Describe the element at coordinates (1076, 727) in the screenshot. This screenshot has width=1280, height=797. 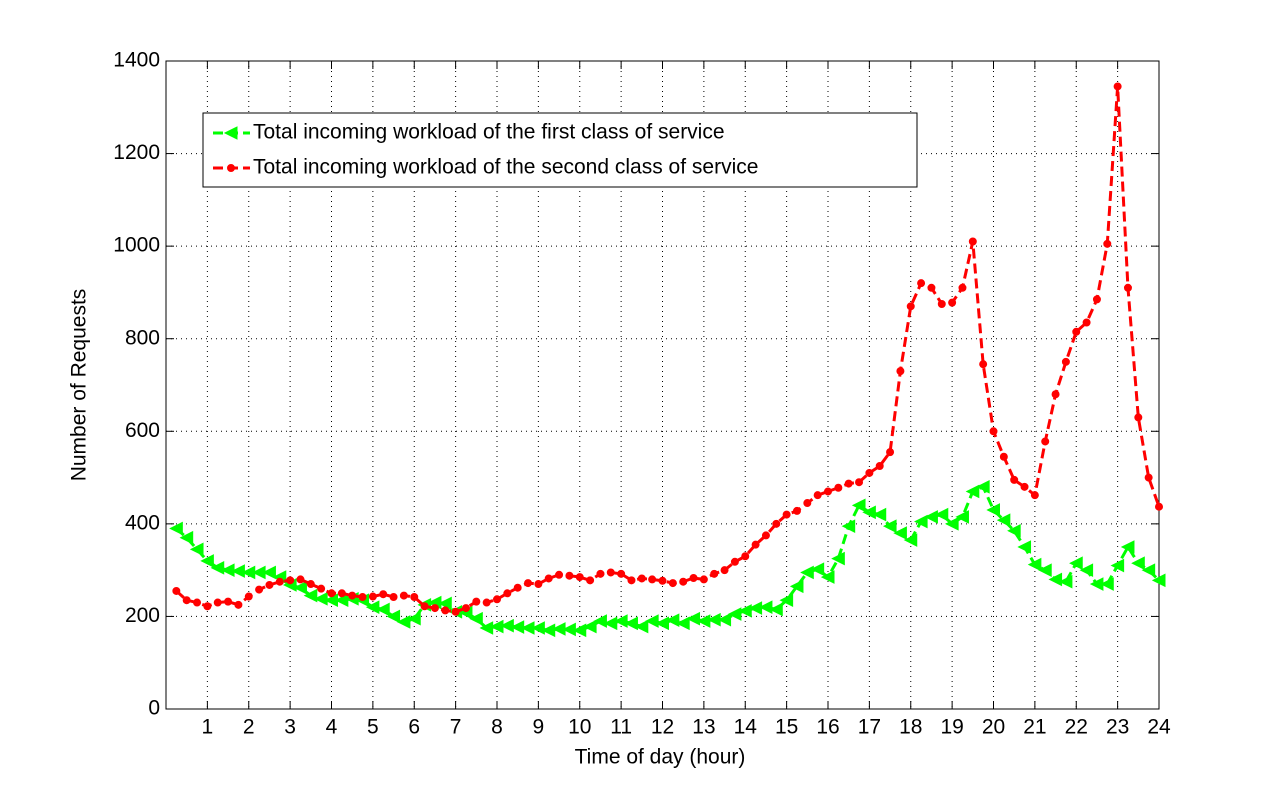
I see `x-tick-label: 22` at that location.